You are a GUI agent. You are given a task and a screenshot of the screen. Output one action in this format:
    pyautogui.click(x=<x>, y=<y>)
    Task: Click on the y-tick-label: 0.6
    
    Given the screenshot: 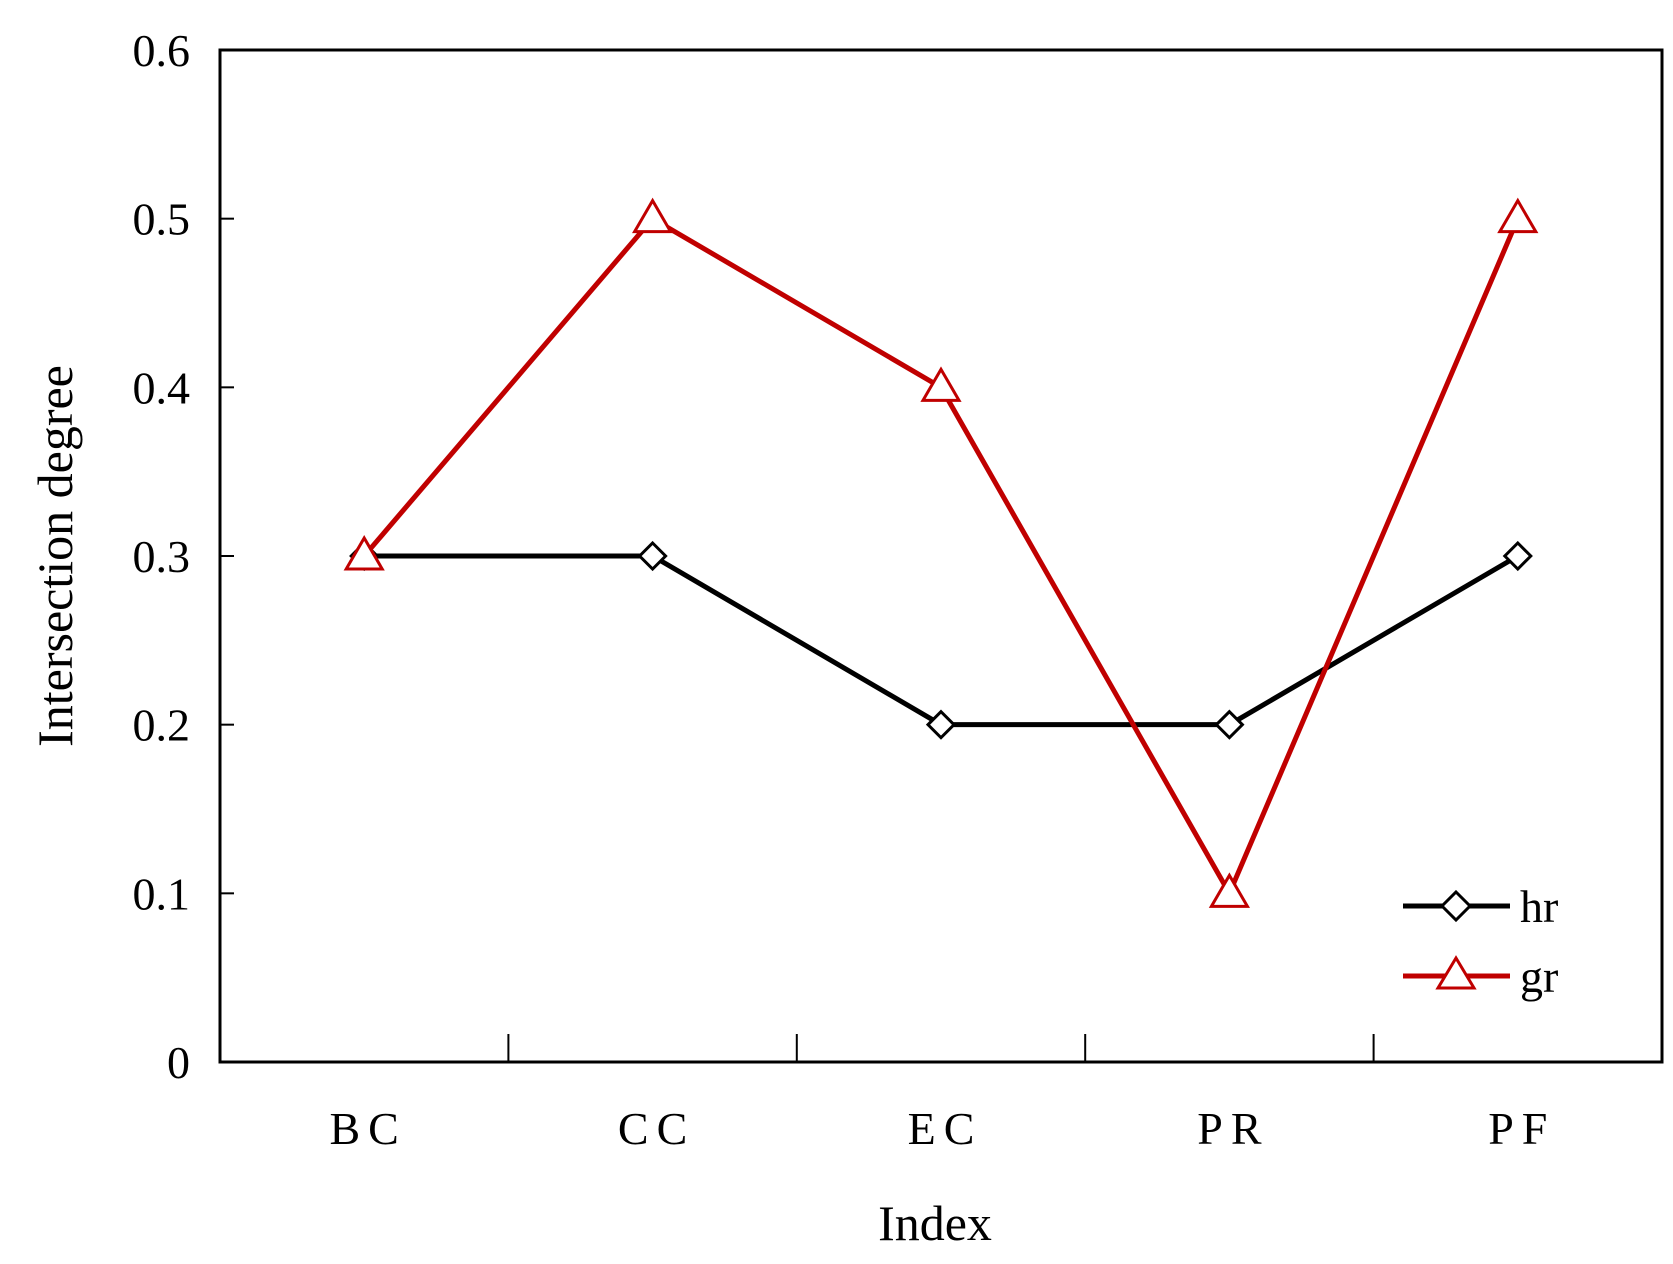 What is the action you would take?
    pyautogui.click(x=162, y=50)
    